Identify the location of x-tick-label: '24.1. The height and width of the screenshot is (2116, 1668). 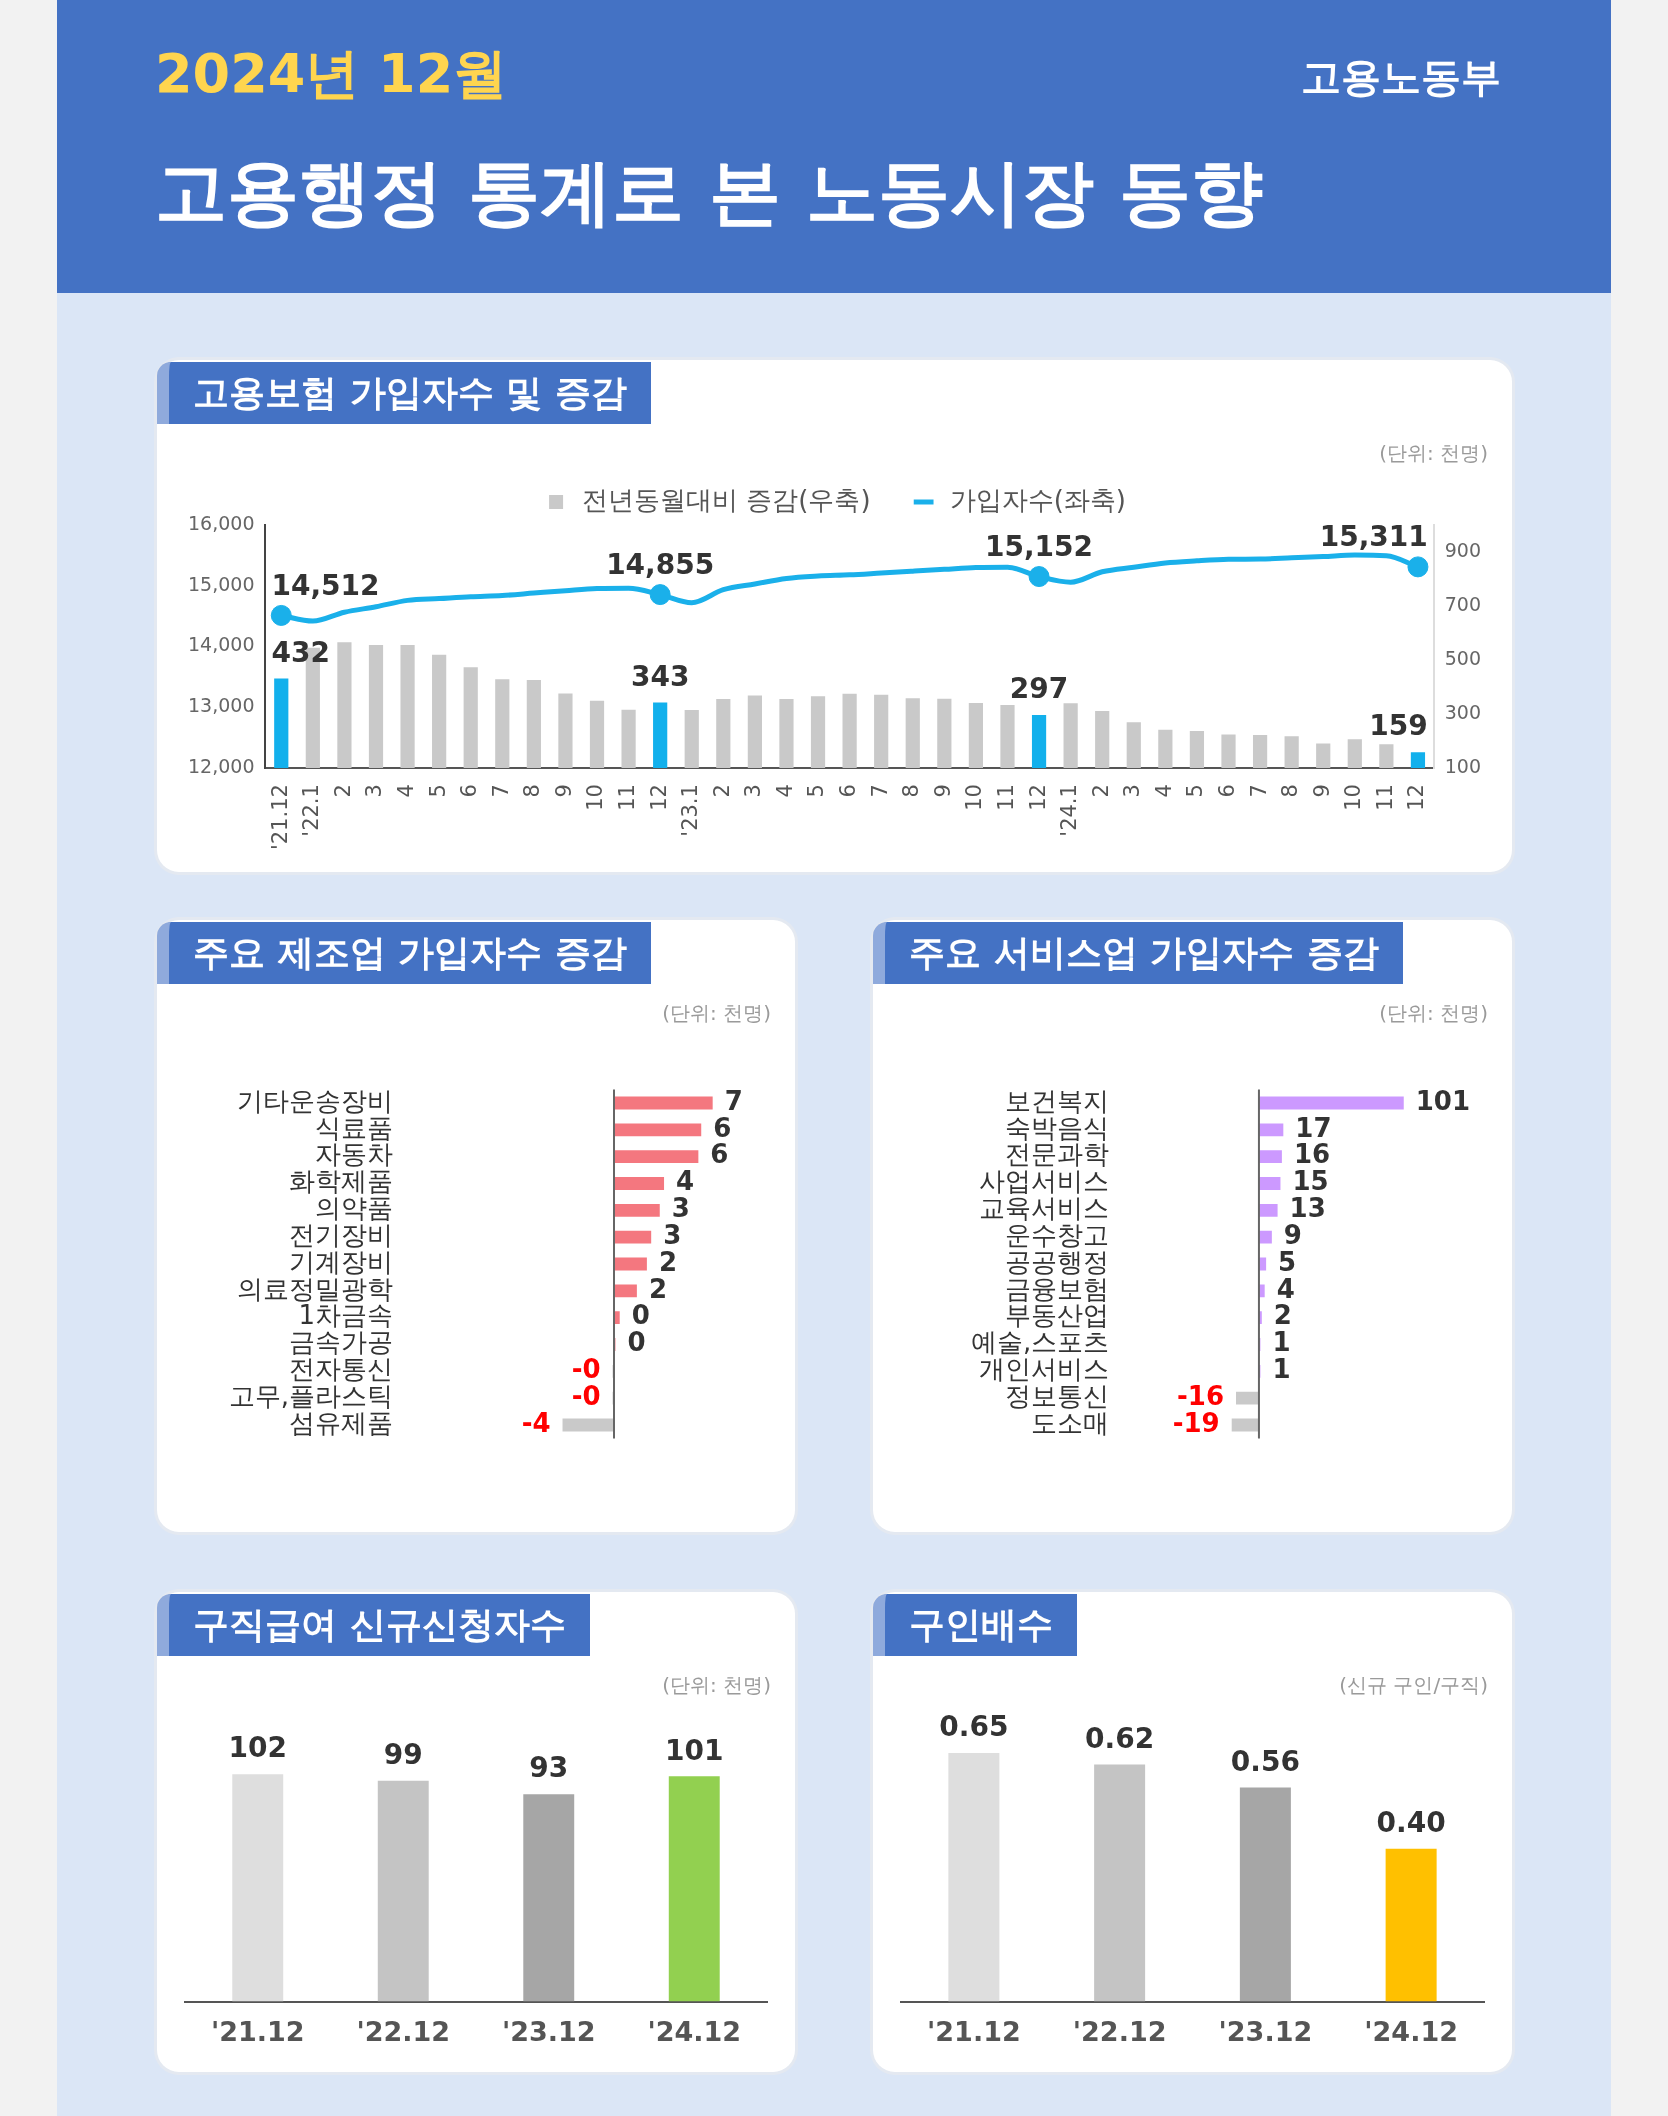
(1069, 810).